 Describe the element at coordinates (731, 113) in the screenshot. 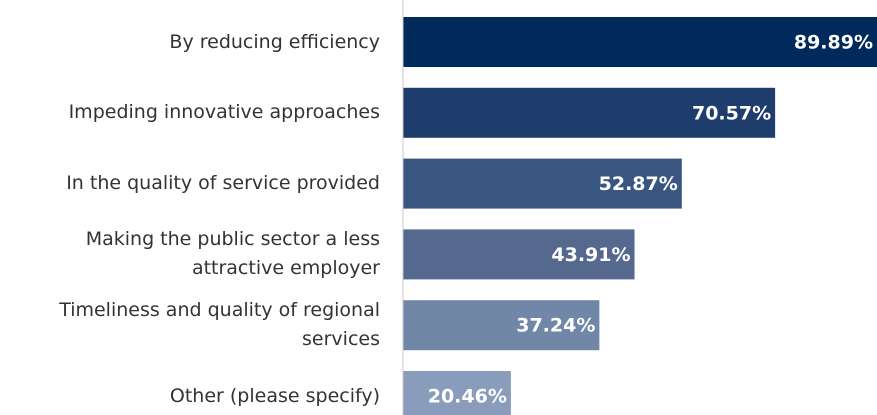

I see `data-label: 70.57%` at that location.